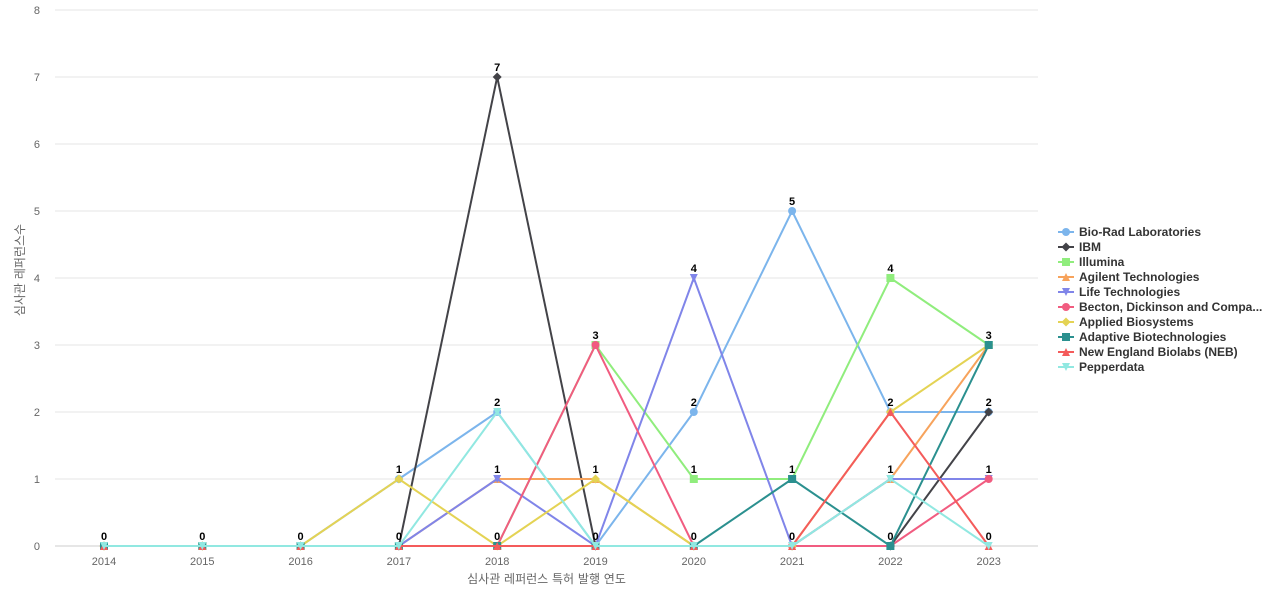 The height and width of the screenshot is (600, 1280). I want to click on legend-label: Bio-Rad Laboratories, so click(1140, 231).